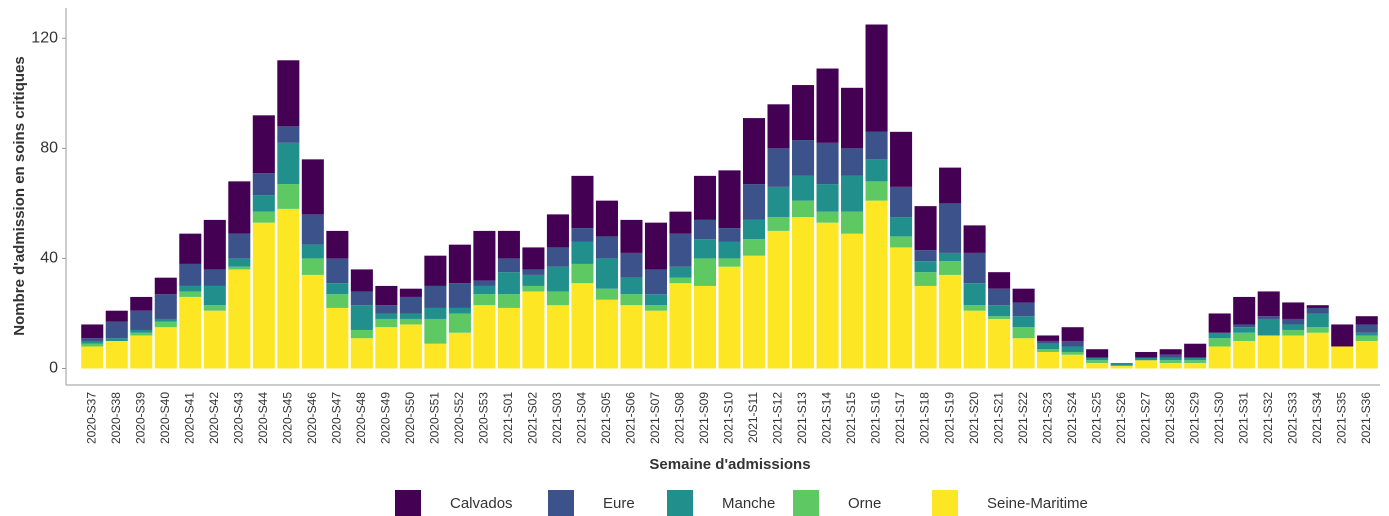 This screenshot has width=1389, height=516. What do you see at coordinates (459, 418) in the screenshot?
I see `x-tick-label: 2020-S52` at bounding box center [459, 418].